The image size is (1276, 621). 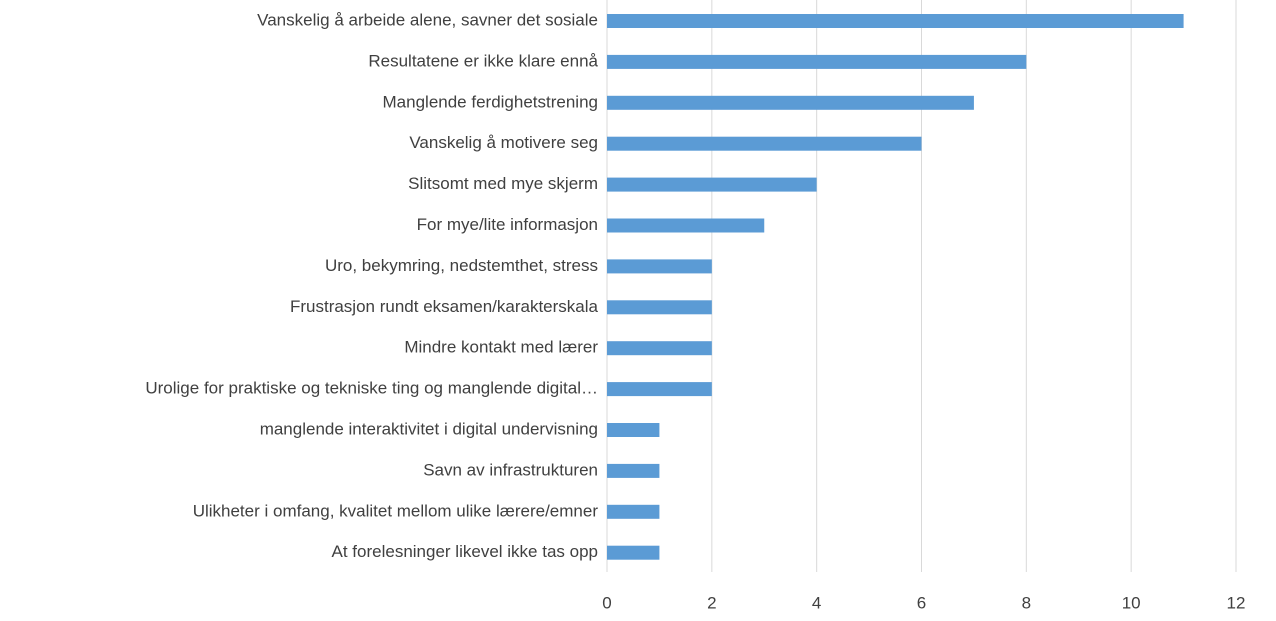 I want to click on y-tick-label: Savn av infrastrukturen, so click(x=510, y=469).